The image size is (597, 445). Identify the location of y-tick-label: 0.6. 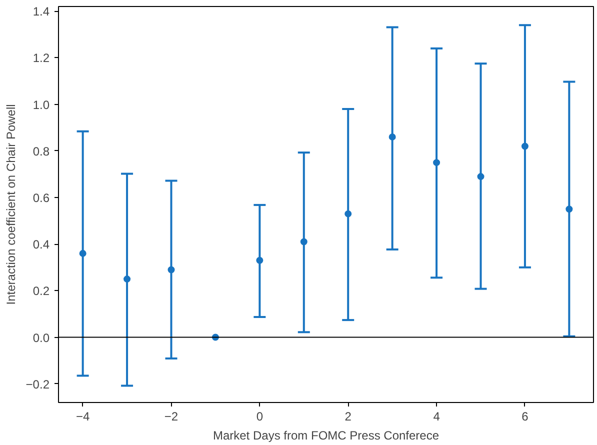
(41, 198).